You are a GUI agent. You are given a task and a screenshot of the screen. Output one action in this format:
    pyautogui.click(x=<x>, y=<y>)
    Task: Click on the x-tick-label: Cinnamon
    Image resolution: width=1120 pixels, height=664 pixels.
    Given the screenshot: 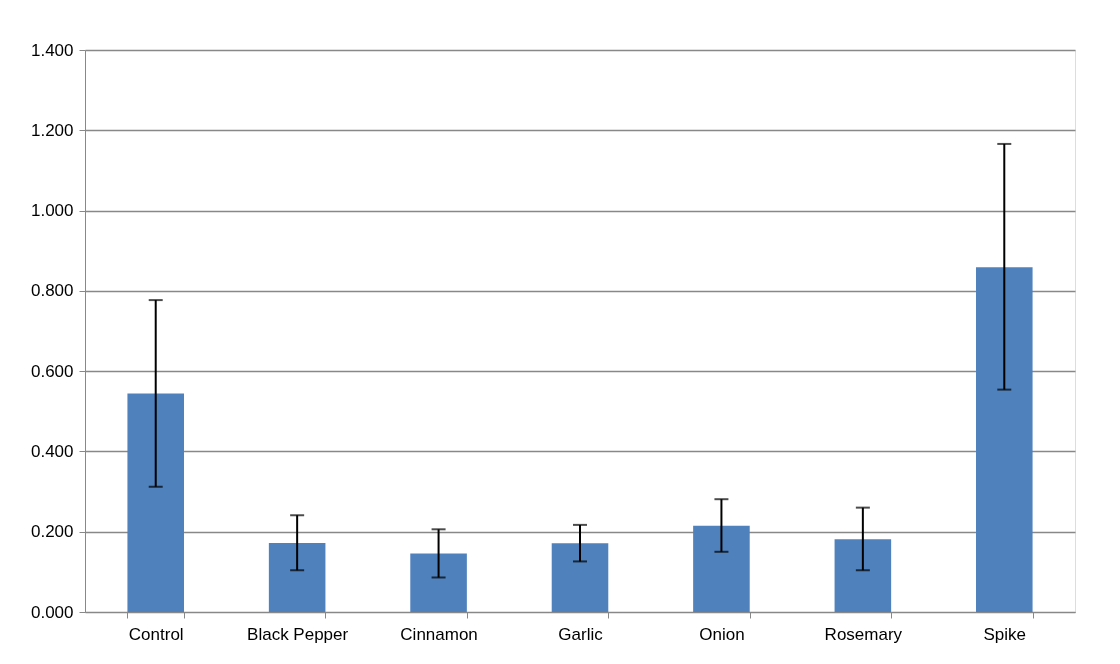 What is the action you would take?
    pyautogui.click(x=439, y=634)
    